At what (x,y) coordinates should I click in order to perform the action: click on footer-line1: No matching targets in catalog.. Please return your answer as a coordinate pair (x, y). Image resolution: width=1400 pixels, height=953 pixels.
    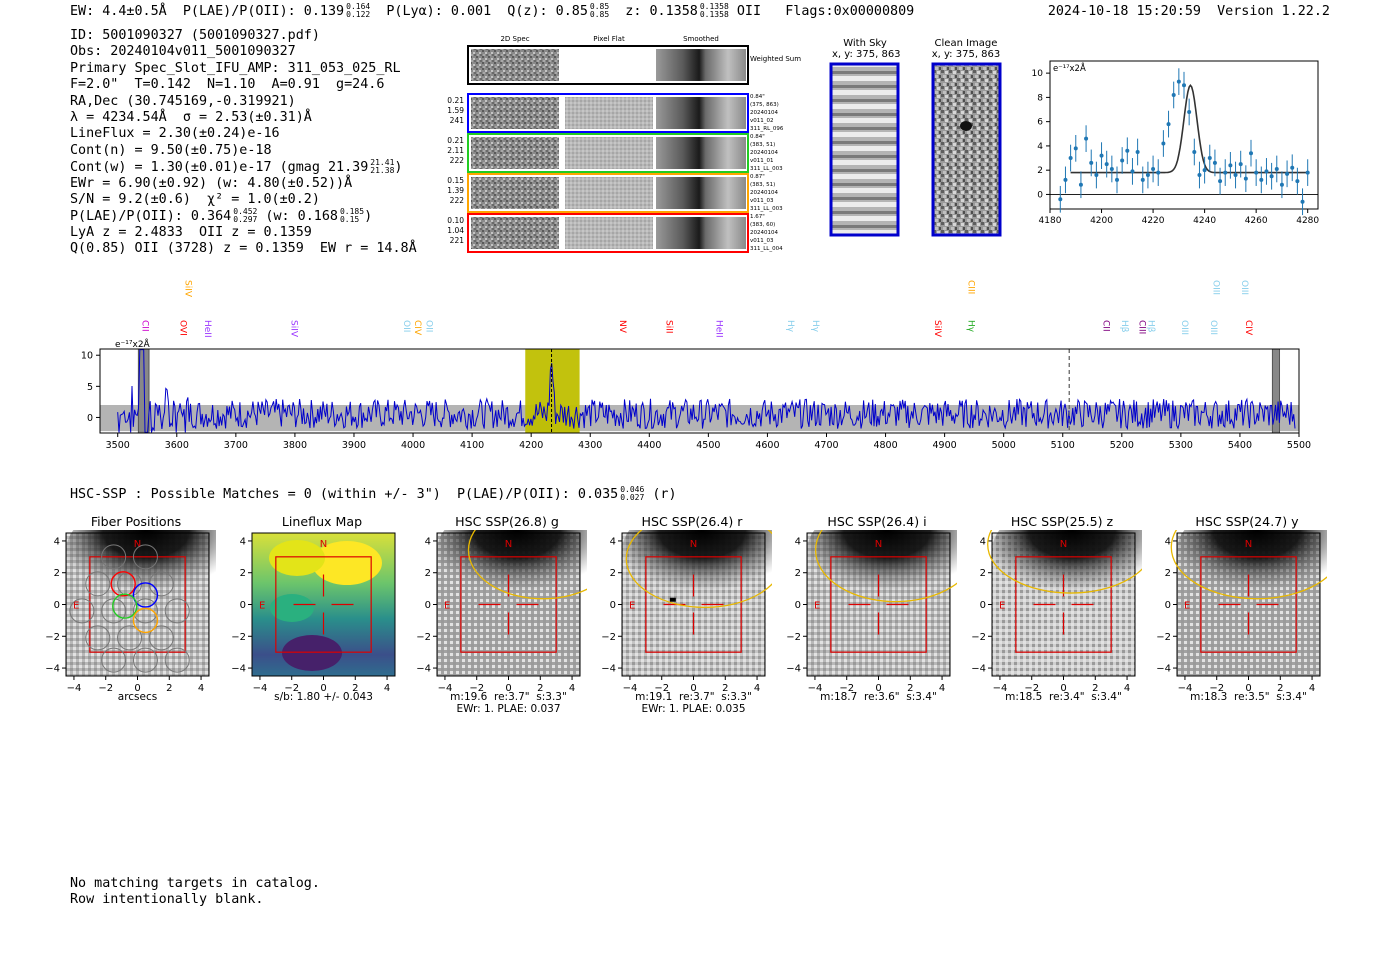
    Looking at the image, I should click on (195, 883).